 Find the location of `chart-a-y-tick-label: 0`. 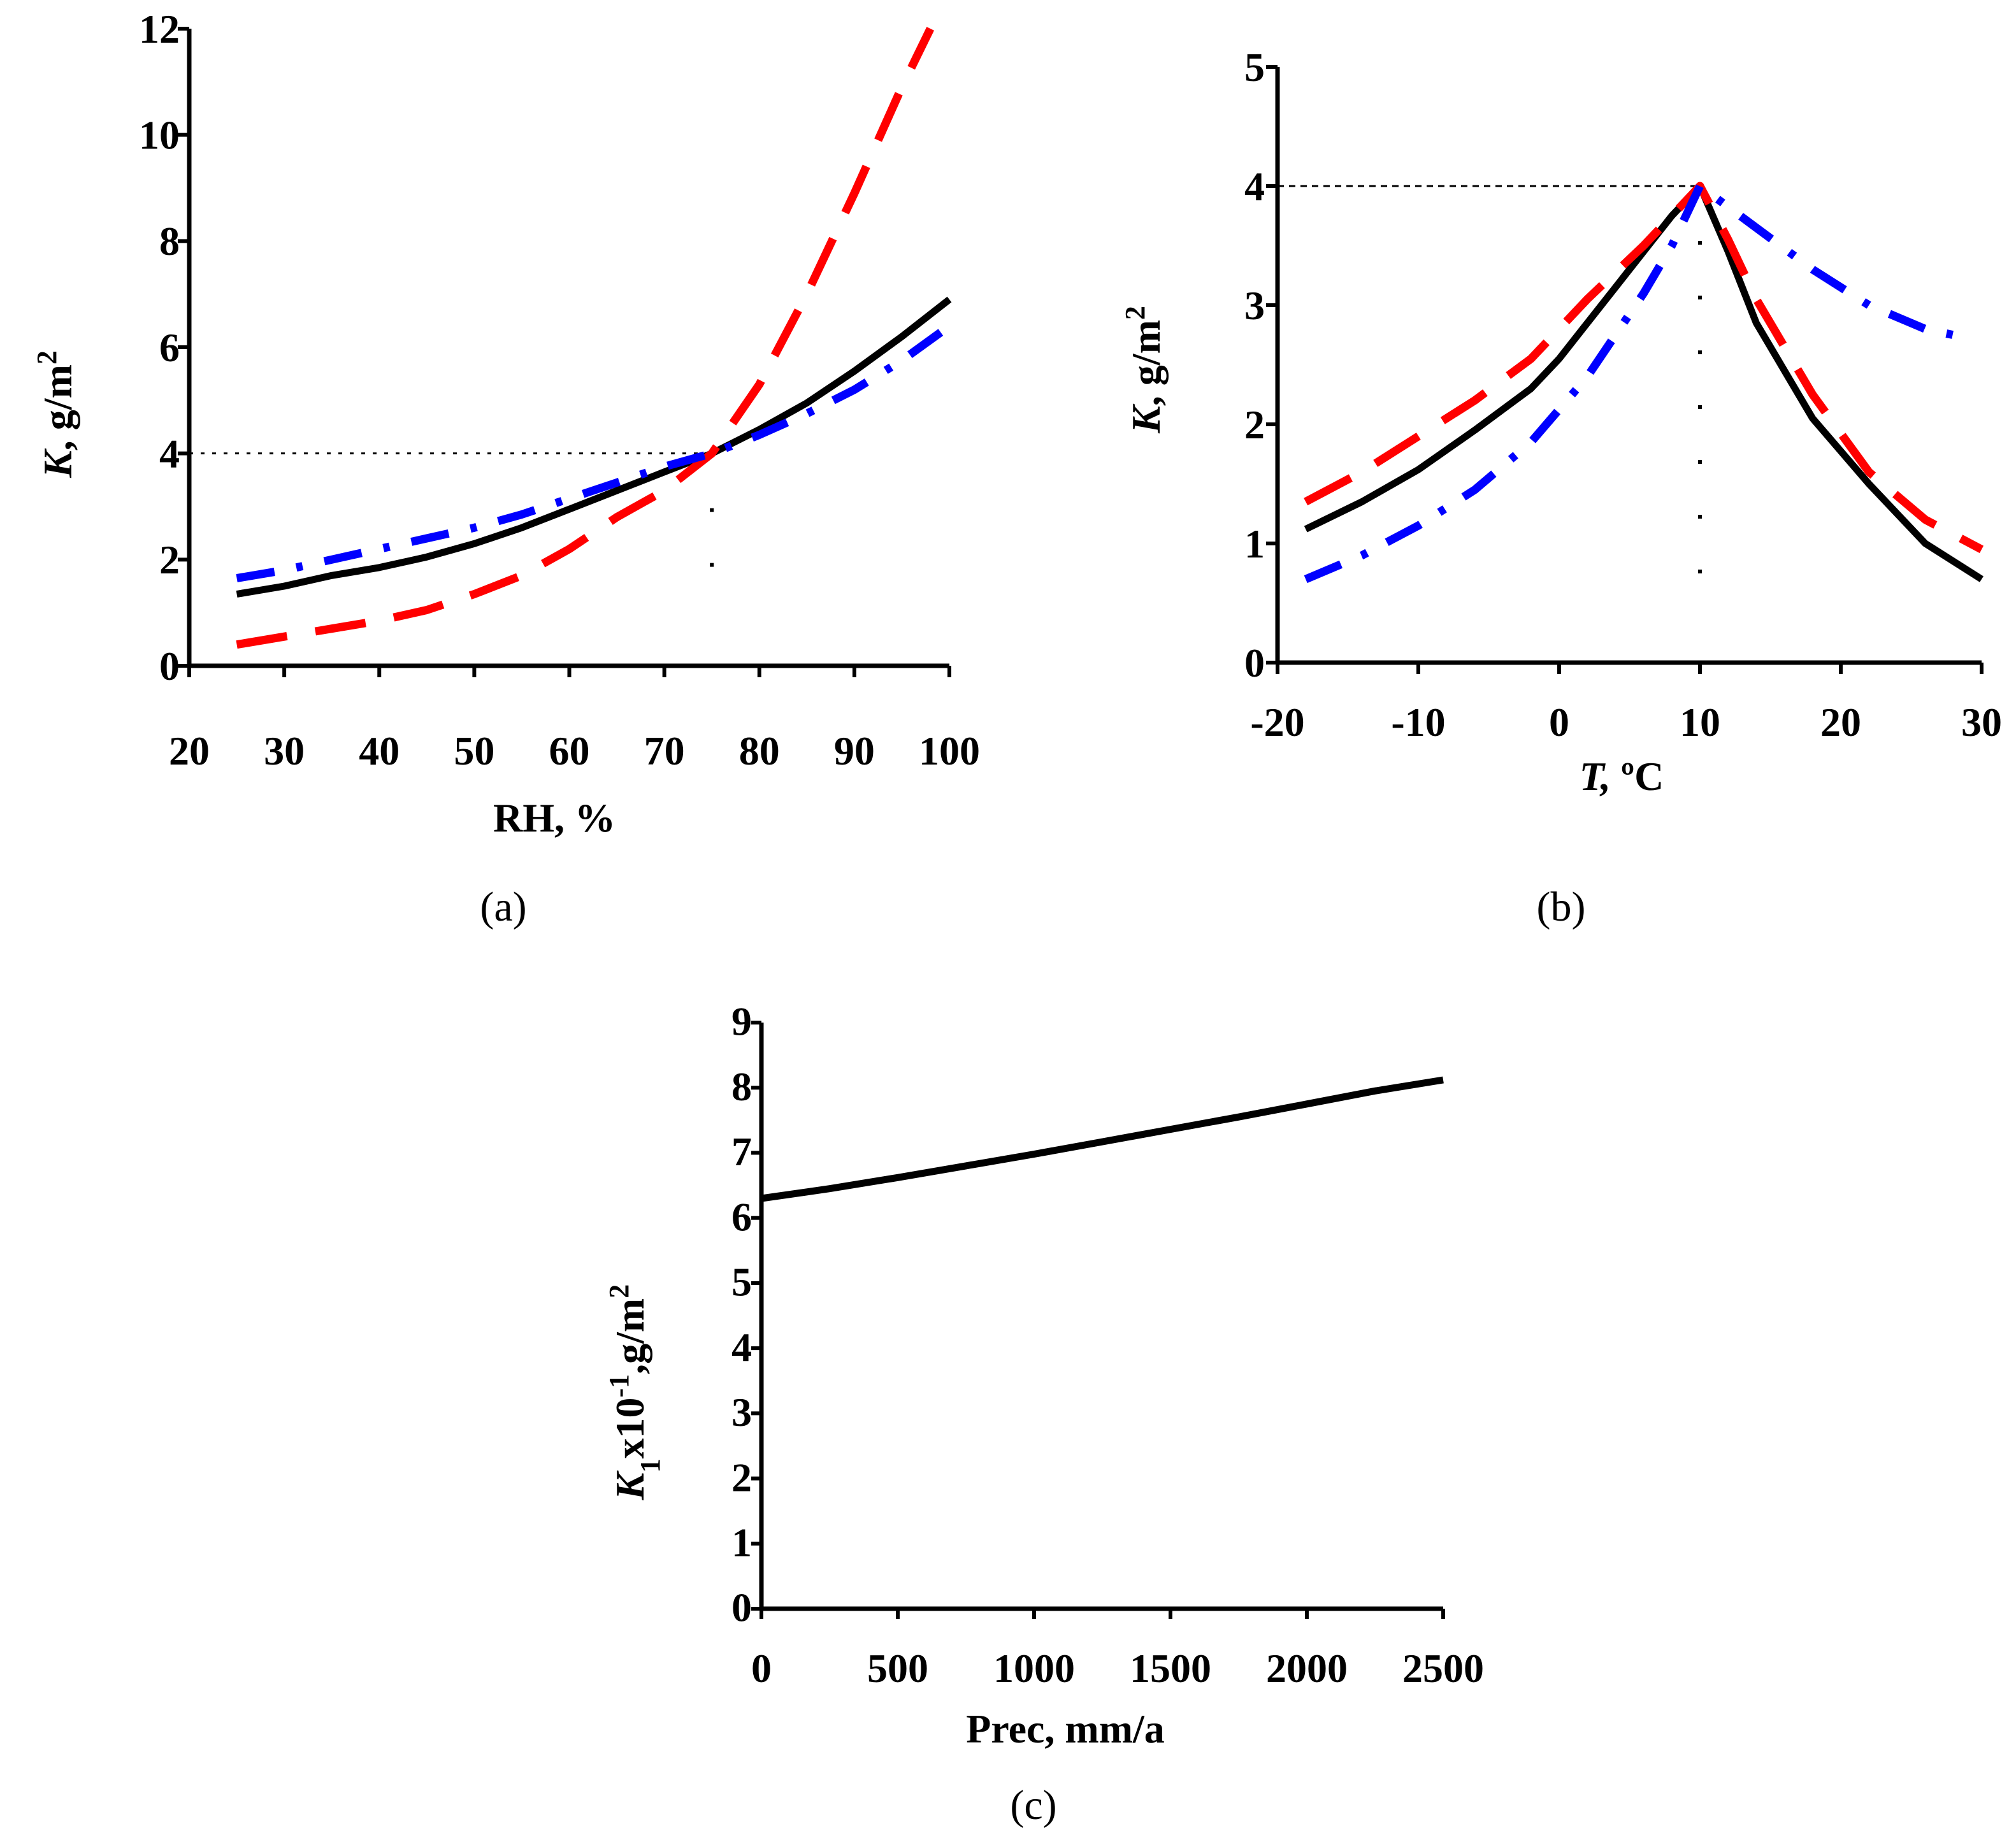

chart-a-y-tick-label: 0 is located at coordinates (169, 666).